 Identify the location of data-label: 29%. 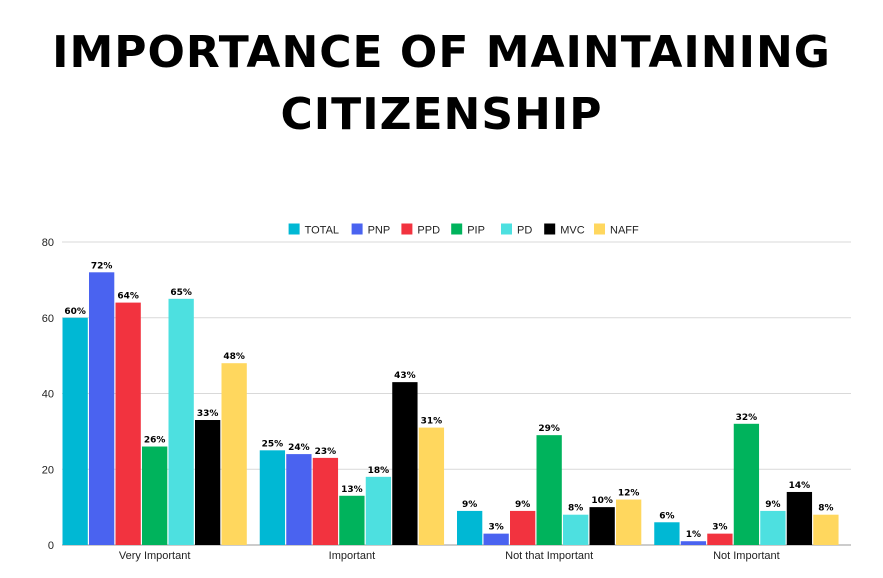
(549, 429).